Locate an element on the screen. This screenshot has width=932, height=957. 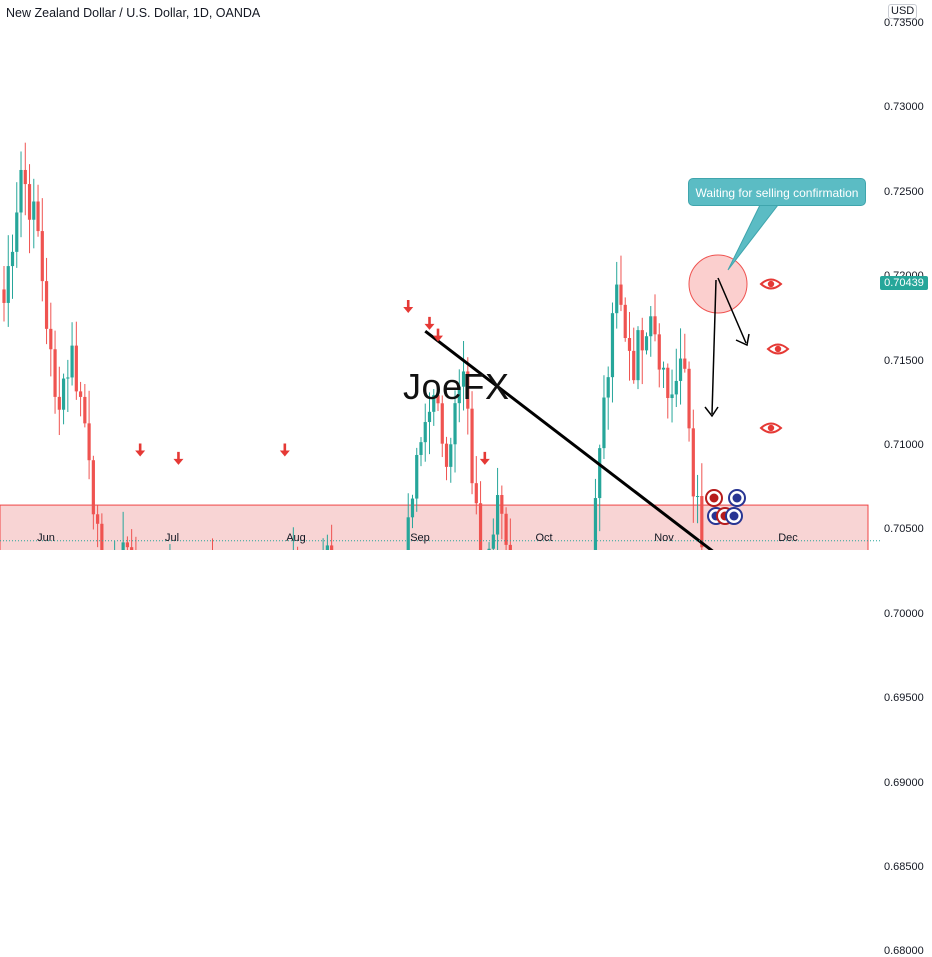
projection-arrow-down is located at coordinates (714, 347).